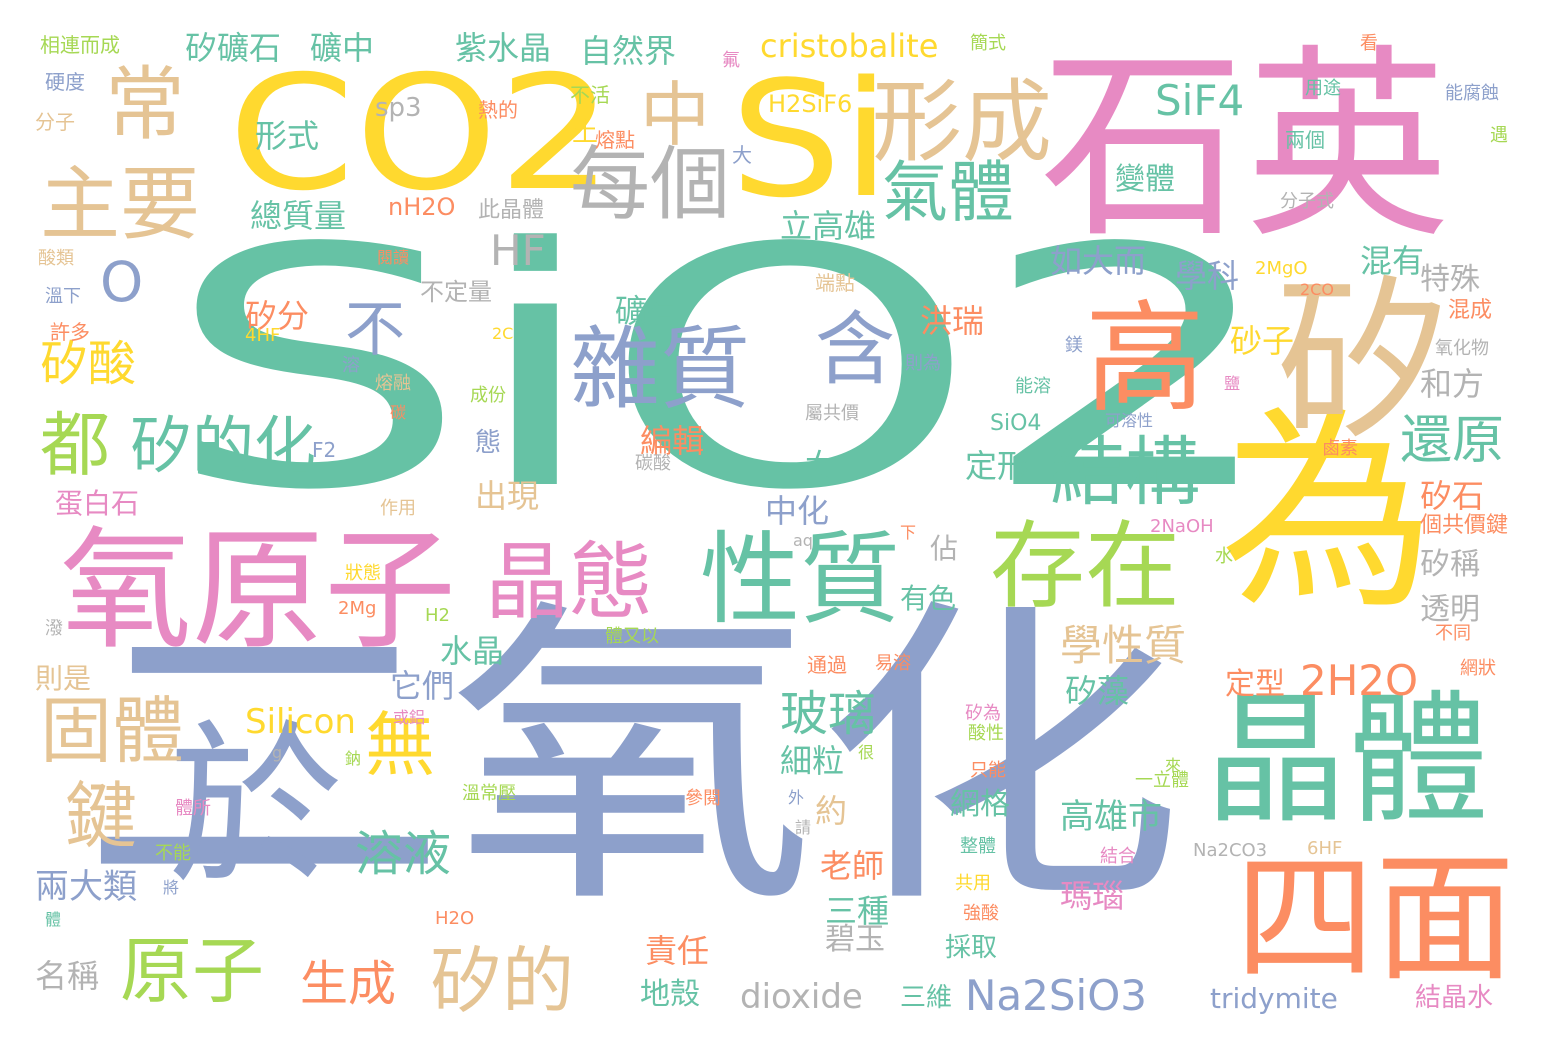  I want to click on cloud-word: 地殼, so click(670, 994).